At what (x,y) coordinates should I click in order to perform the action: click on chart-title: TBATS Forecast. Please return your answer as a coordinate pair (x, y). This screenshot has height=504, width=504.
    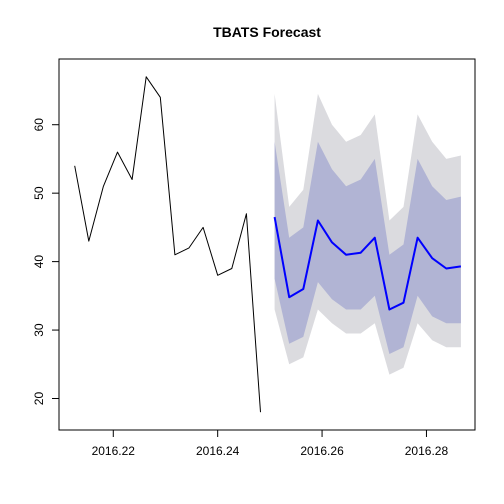
    Looking at the image, I should click on (267, 32).